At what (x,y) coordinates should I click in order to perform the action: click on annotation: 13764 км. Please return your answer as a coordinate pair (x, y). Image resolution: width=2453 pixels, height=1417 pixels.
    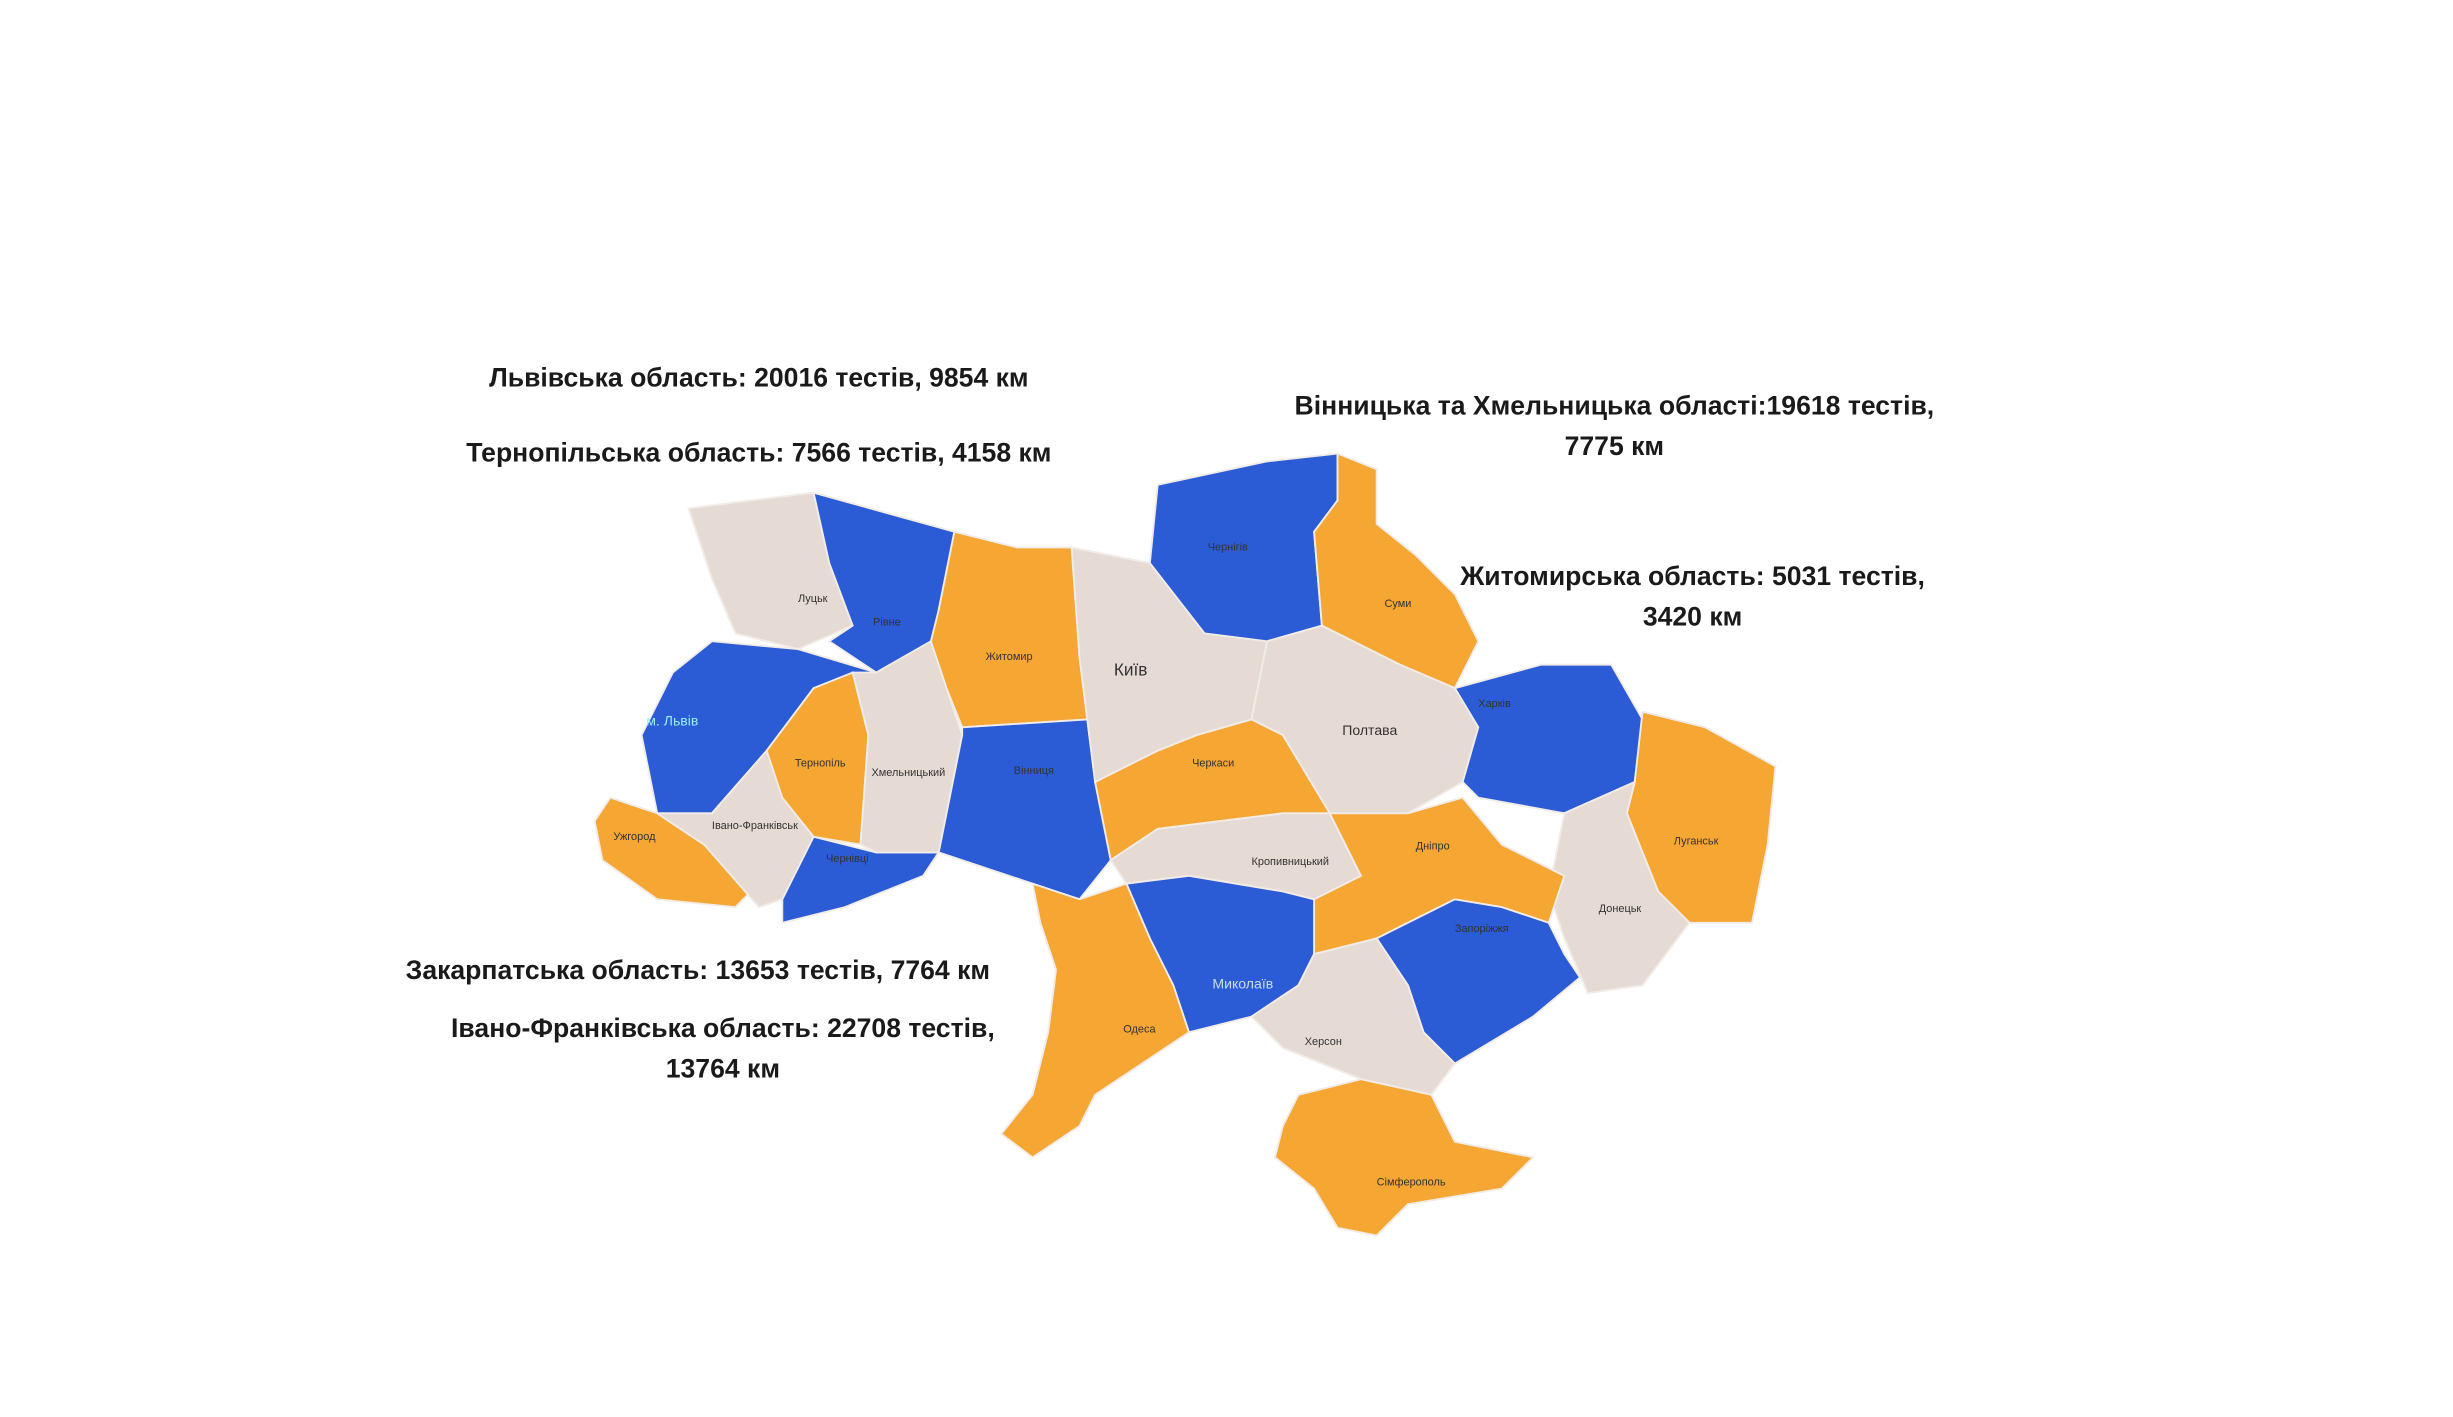
    Looking at the image, I should click on (723, 1069).